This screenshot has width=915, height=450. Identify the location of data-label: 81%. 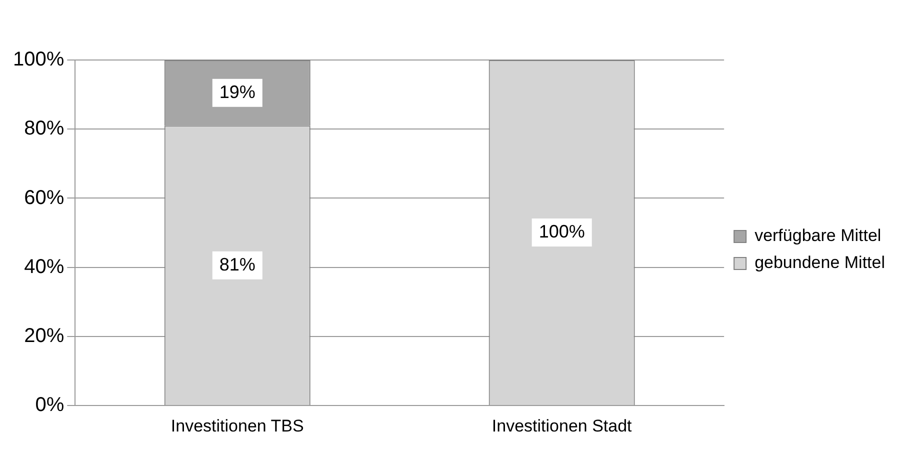
(237, 264).